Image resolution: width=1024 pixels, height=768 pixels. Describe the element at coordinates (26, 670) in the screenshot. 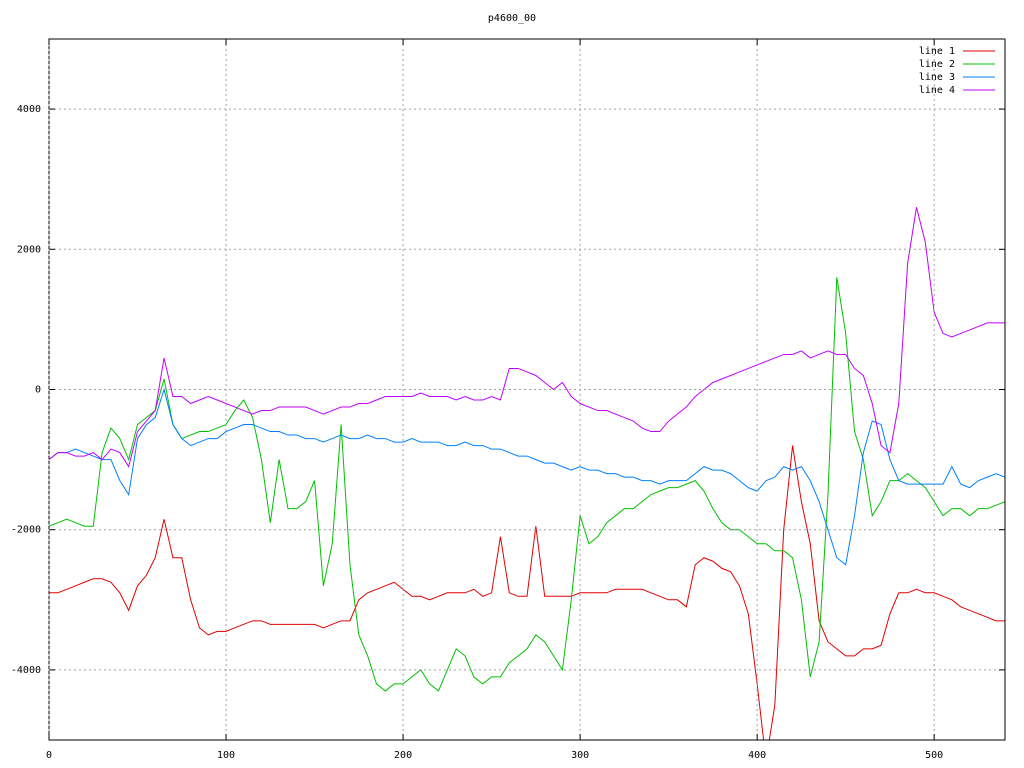

I see `y-tick-label: -4000` at that location.